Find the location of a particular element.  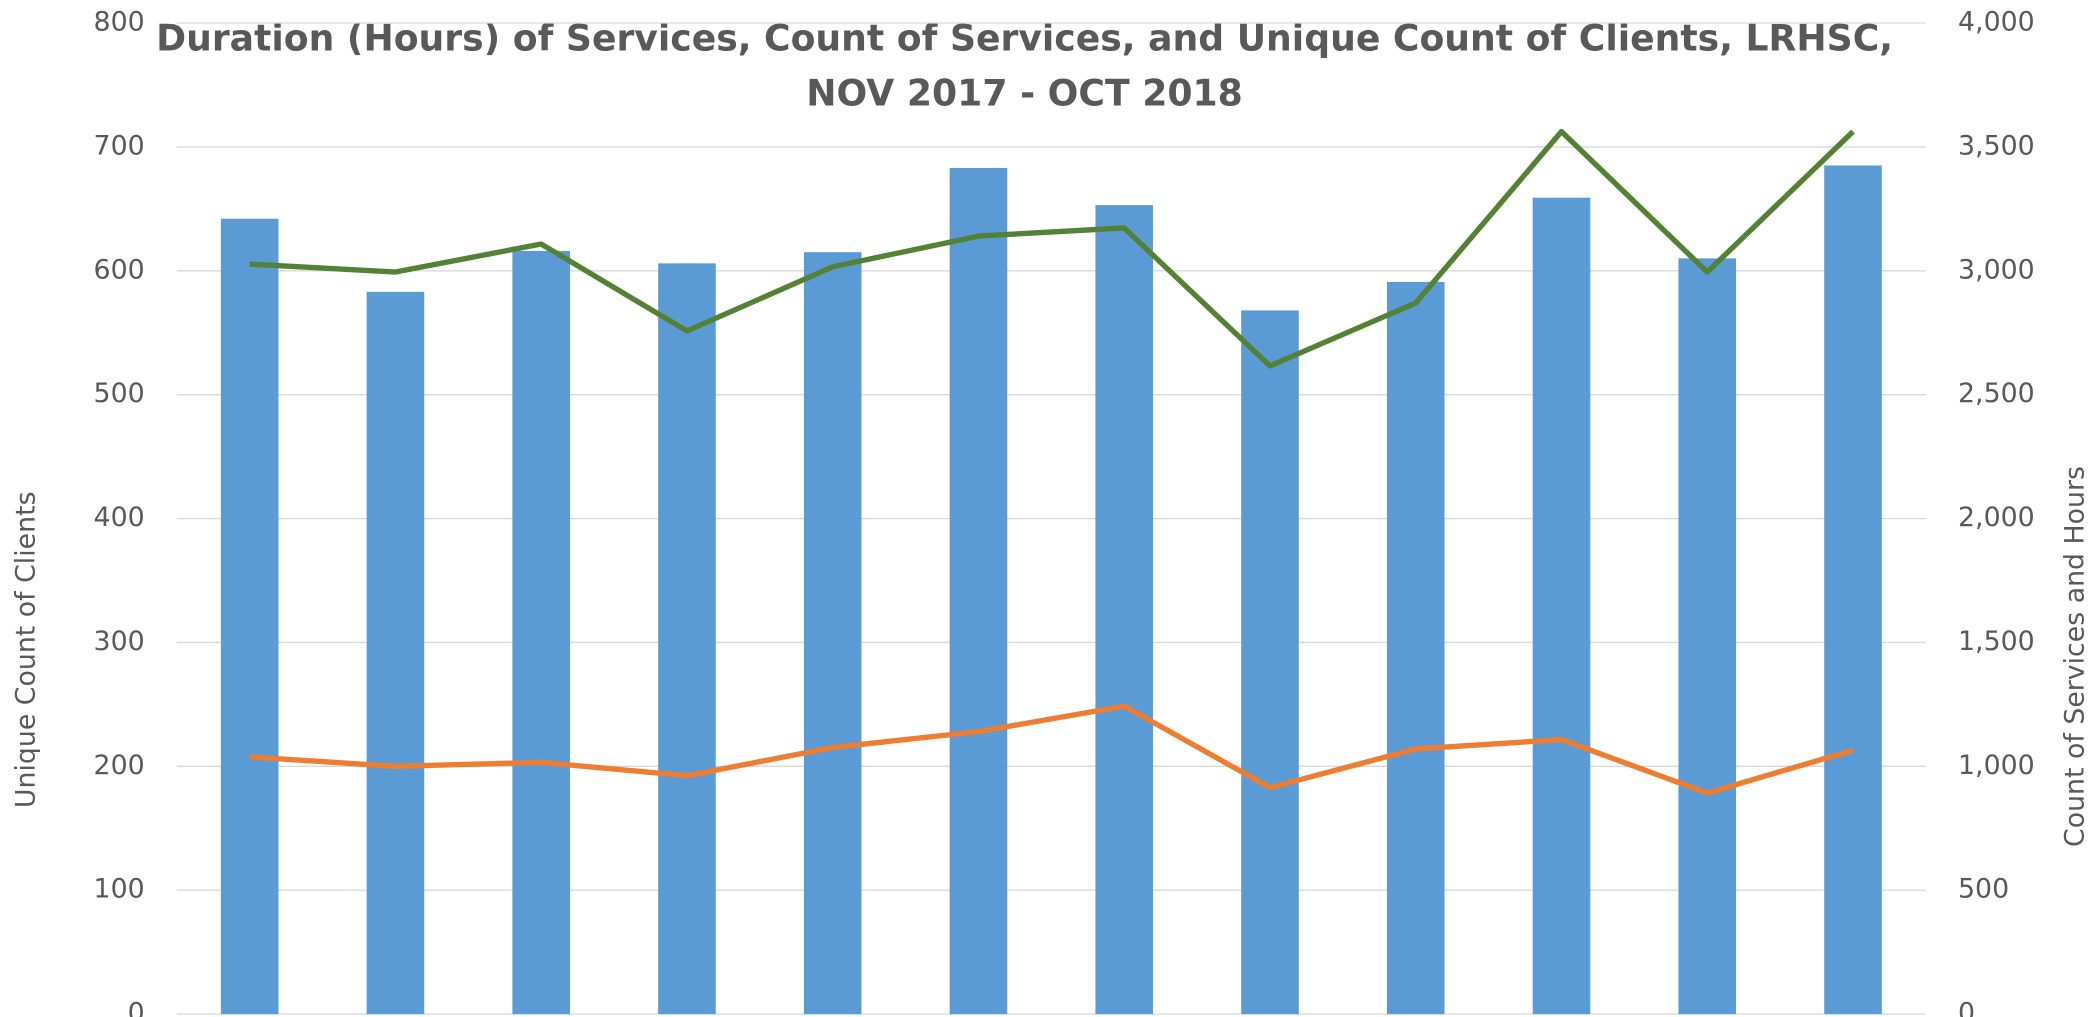

y-tick-label: 300 is located at coordinates (119, 641).